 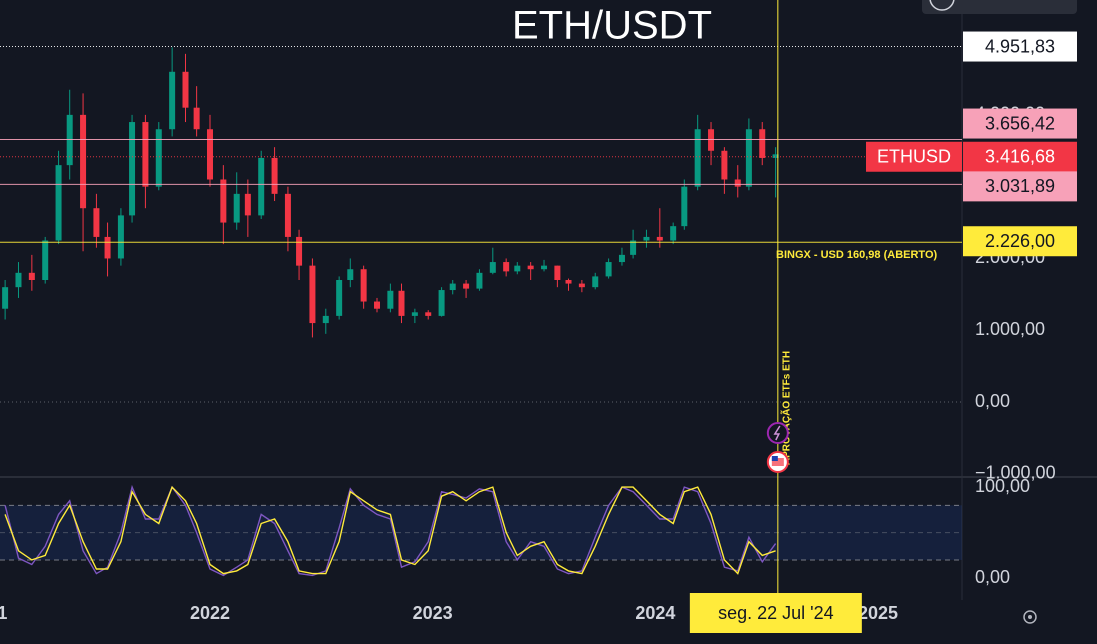 I want to click on symbol-label: ETHUSD, so click(x=914, y=157).